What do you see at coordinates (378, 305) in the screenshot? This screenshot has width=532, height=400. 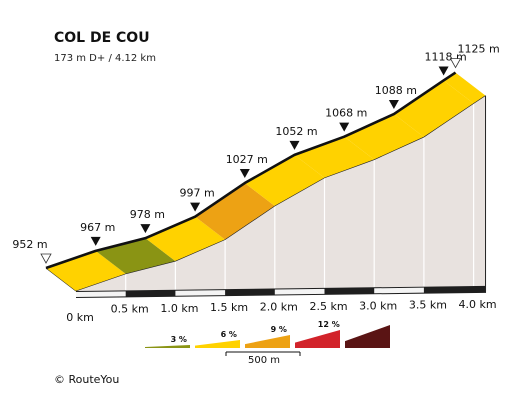 I see `distance-tick-label: 3.0 km` at bounding box center [378, 305].